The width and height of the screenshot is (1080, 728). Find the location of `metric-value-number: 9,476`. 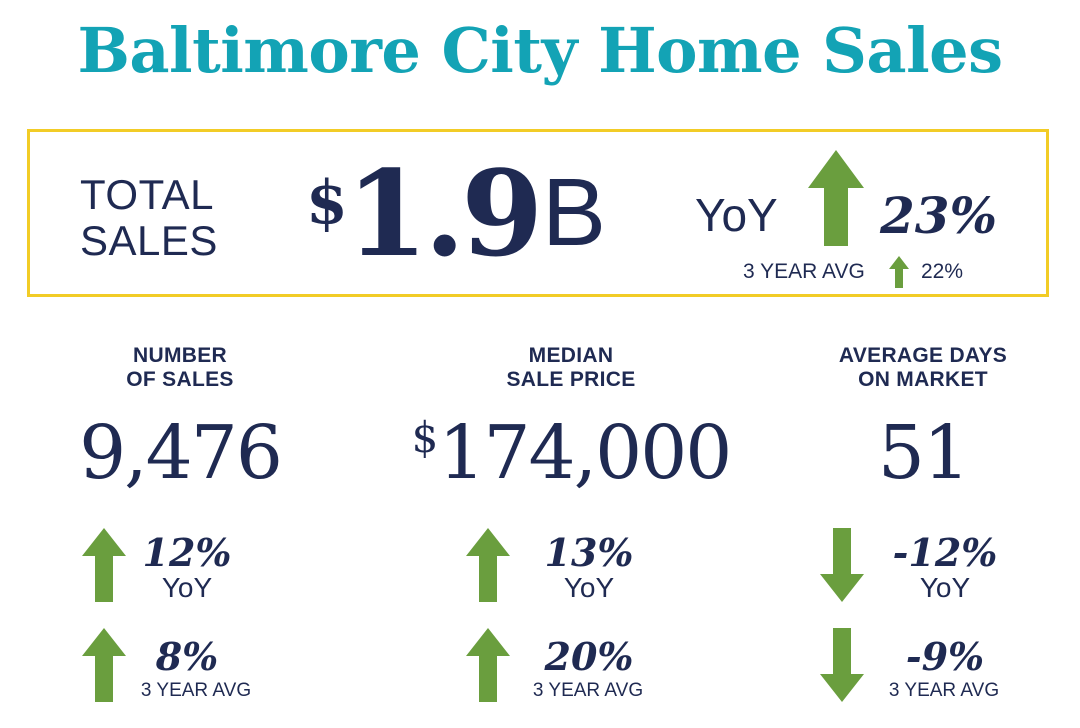

metric-value-number: 9,476 is located at coordinates (181, 453).